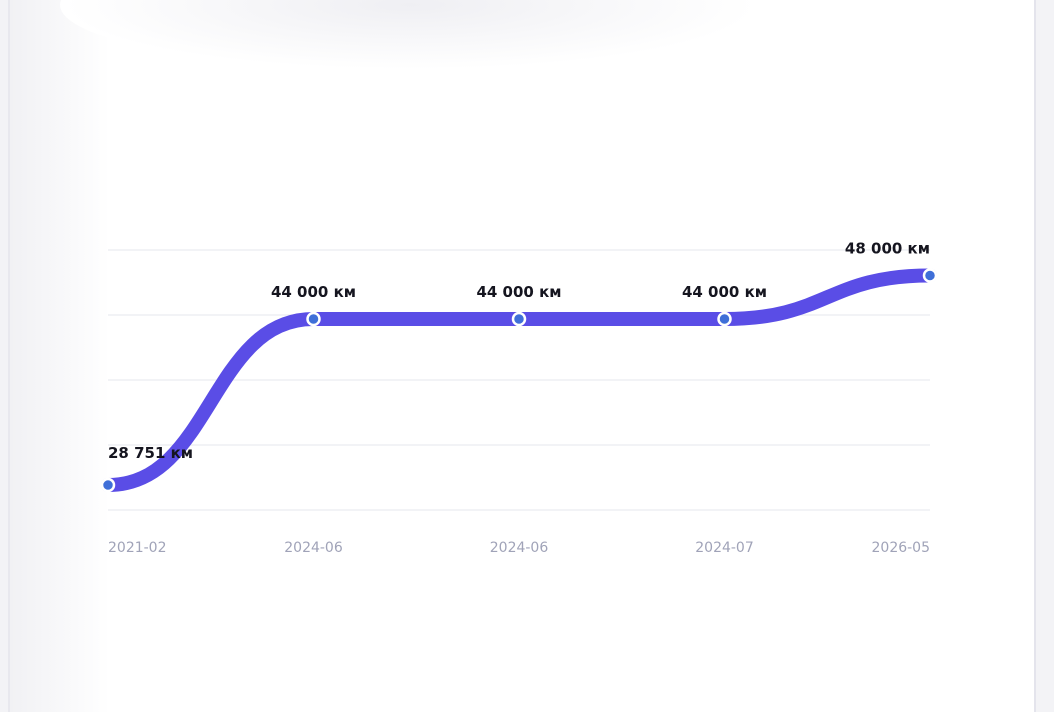 This screenshot has height=712, width=1054. What do you see at coordinates (901, 548) in the screenshot?
I see `x-tick-label: 2026-05` at bounding box center [901, 548].